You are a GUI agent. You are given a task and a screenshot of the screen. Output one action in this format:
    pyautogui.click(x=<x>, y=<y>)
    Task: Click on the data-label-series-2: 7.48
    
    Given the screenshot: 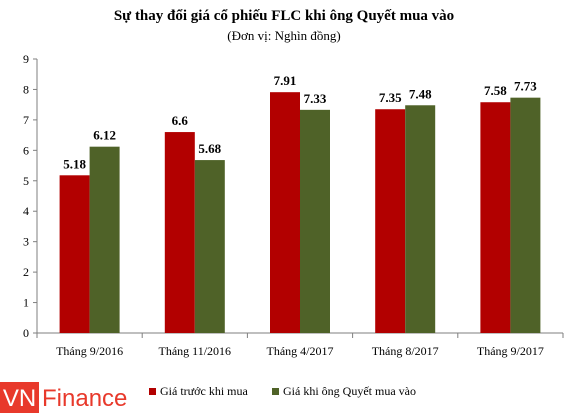 What is the action you would take?
    pyautogui.click(x=420, y=93)
    